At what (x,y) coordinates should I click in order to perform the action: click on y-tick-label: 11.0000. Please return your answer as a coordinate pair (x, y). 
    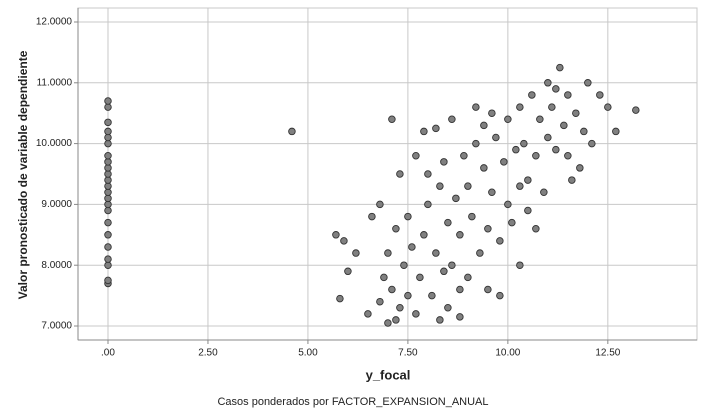
    Looking at the image, I should click on (55, 82).